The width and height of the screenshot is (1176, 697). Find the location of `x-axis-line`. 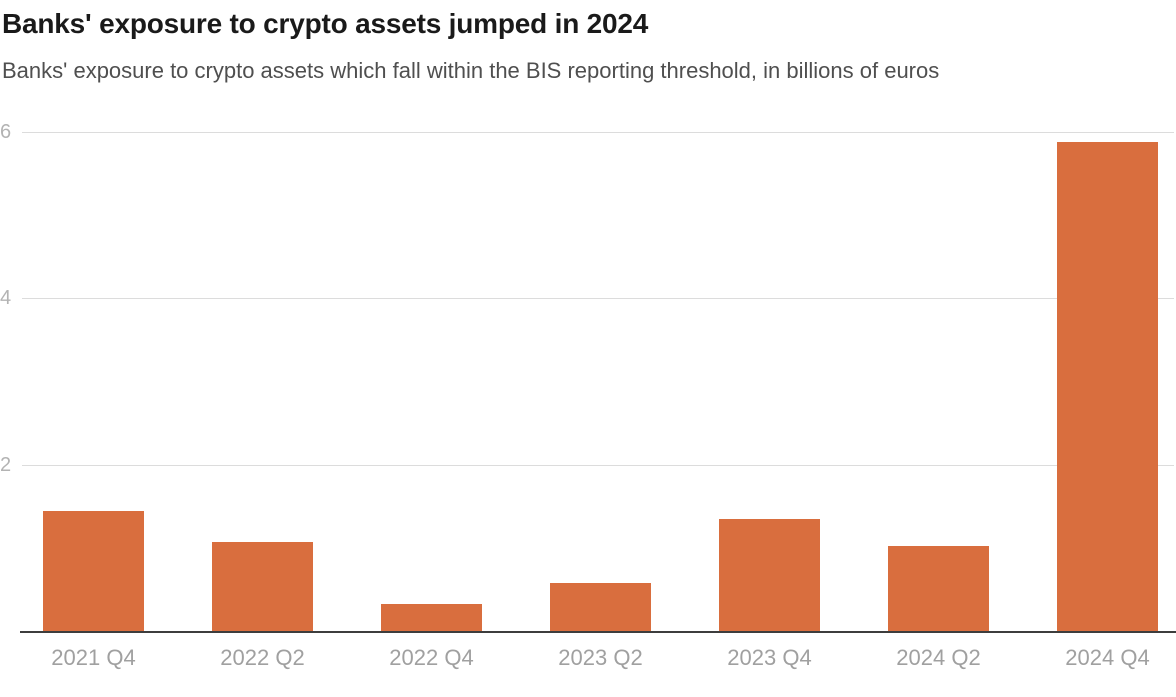

x-axis-line is located at coordinates (598, 632).